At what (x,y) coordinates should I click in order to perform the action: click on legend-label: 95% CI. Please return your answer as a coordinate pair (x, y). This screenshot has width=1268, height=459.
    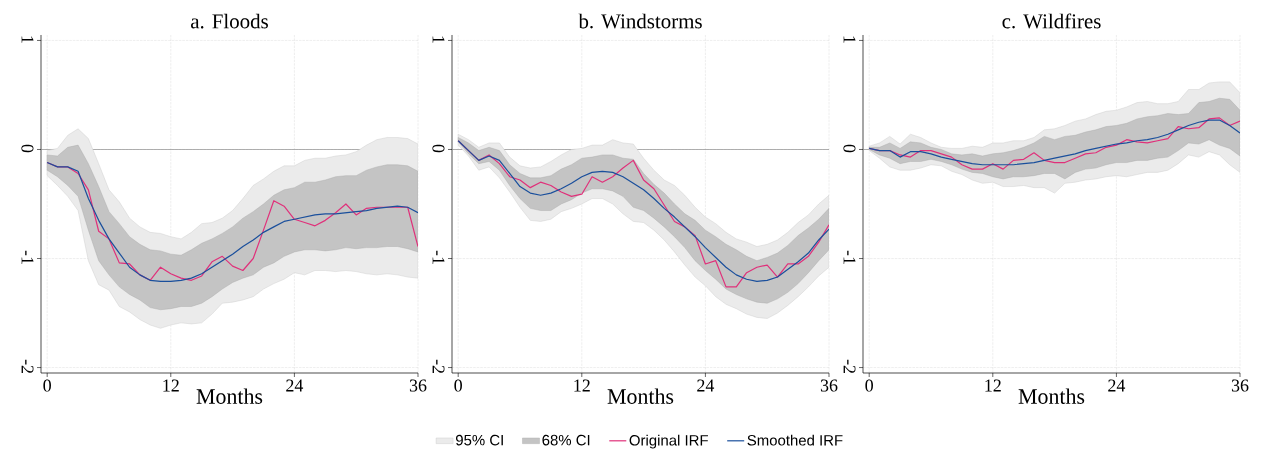
    Looking at the image, I should click on (479, 440).